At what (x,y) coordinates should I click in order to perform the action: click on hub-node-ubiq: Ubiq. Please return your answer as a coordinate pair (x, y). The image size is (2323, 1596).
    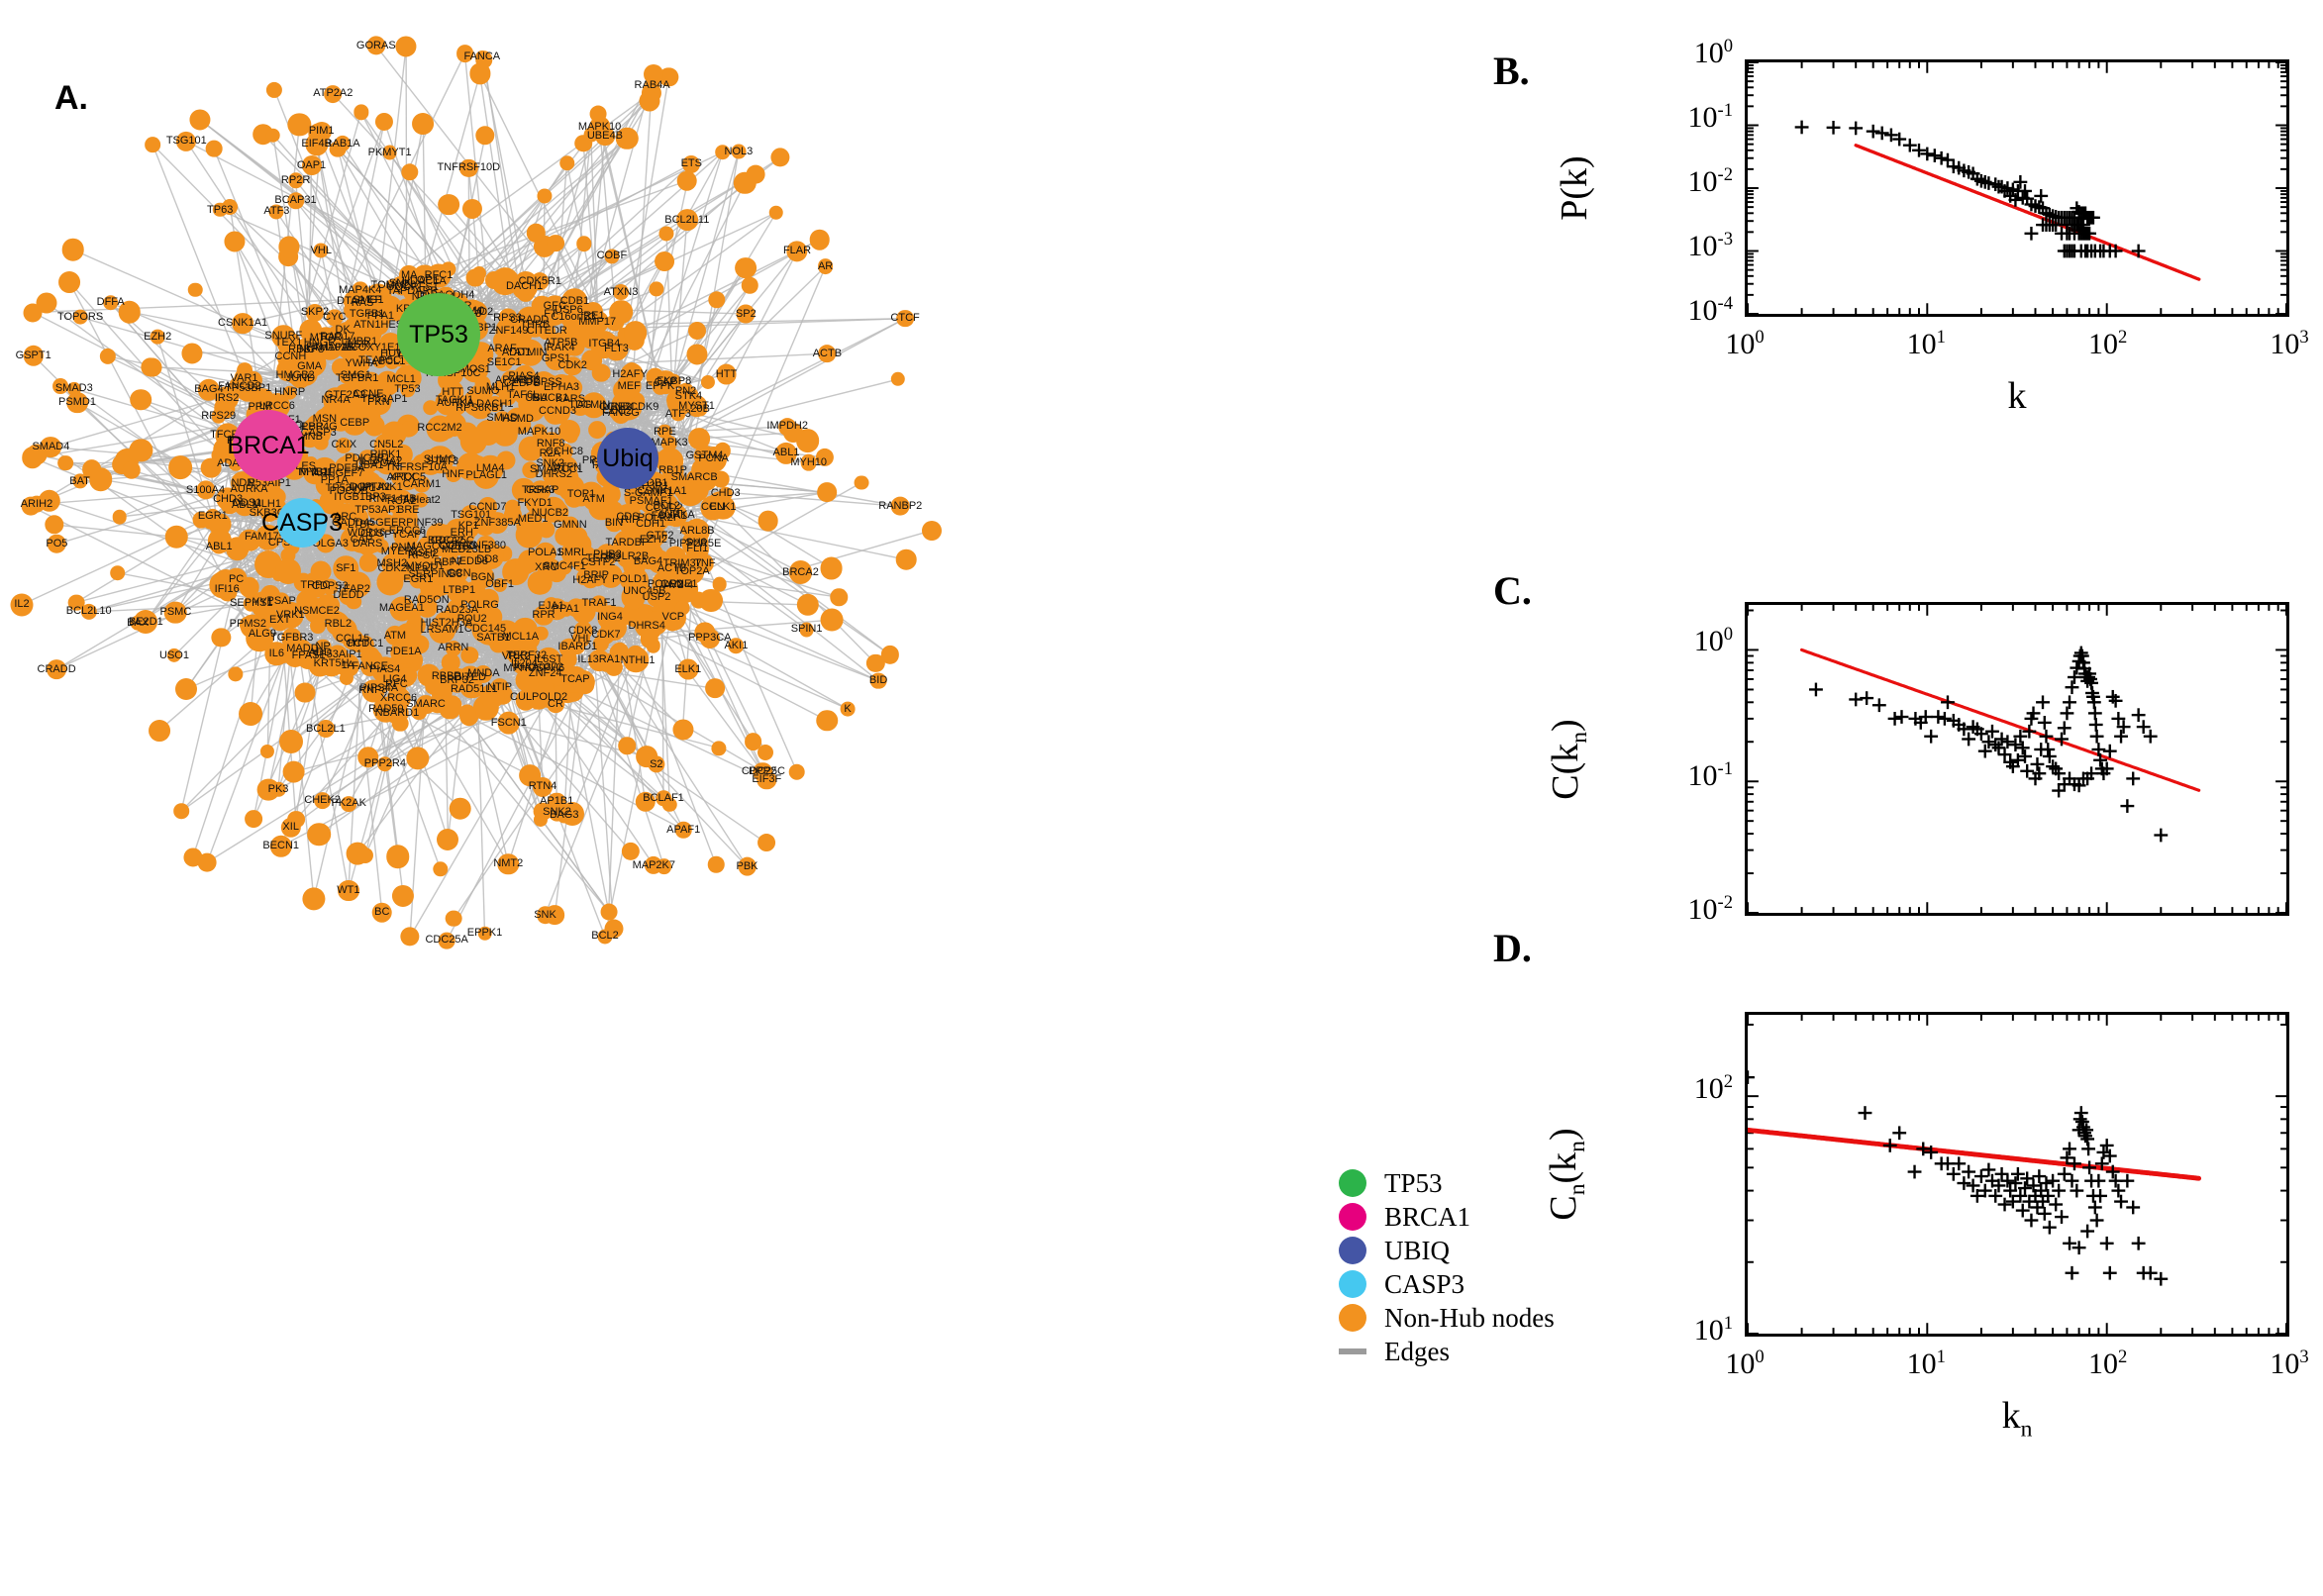
    Looking at the image, I should click on (627, 458).